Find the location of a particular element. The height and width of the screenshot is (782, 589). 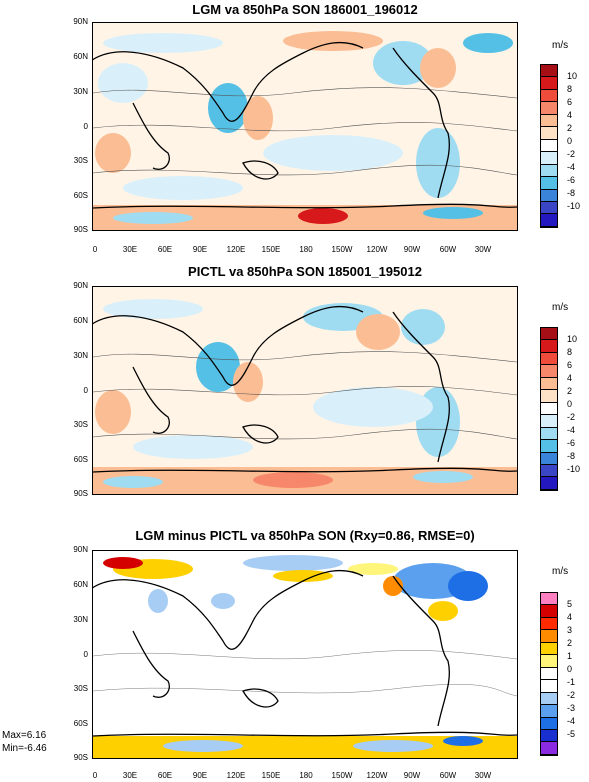

colorbar-label: 3 is located at coordinates (570, 630).